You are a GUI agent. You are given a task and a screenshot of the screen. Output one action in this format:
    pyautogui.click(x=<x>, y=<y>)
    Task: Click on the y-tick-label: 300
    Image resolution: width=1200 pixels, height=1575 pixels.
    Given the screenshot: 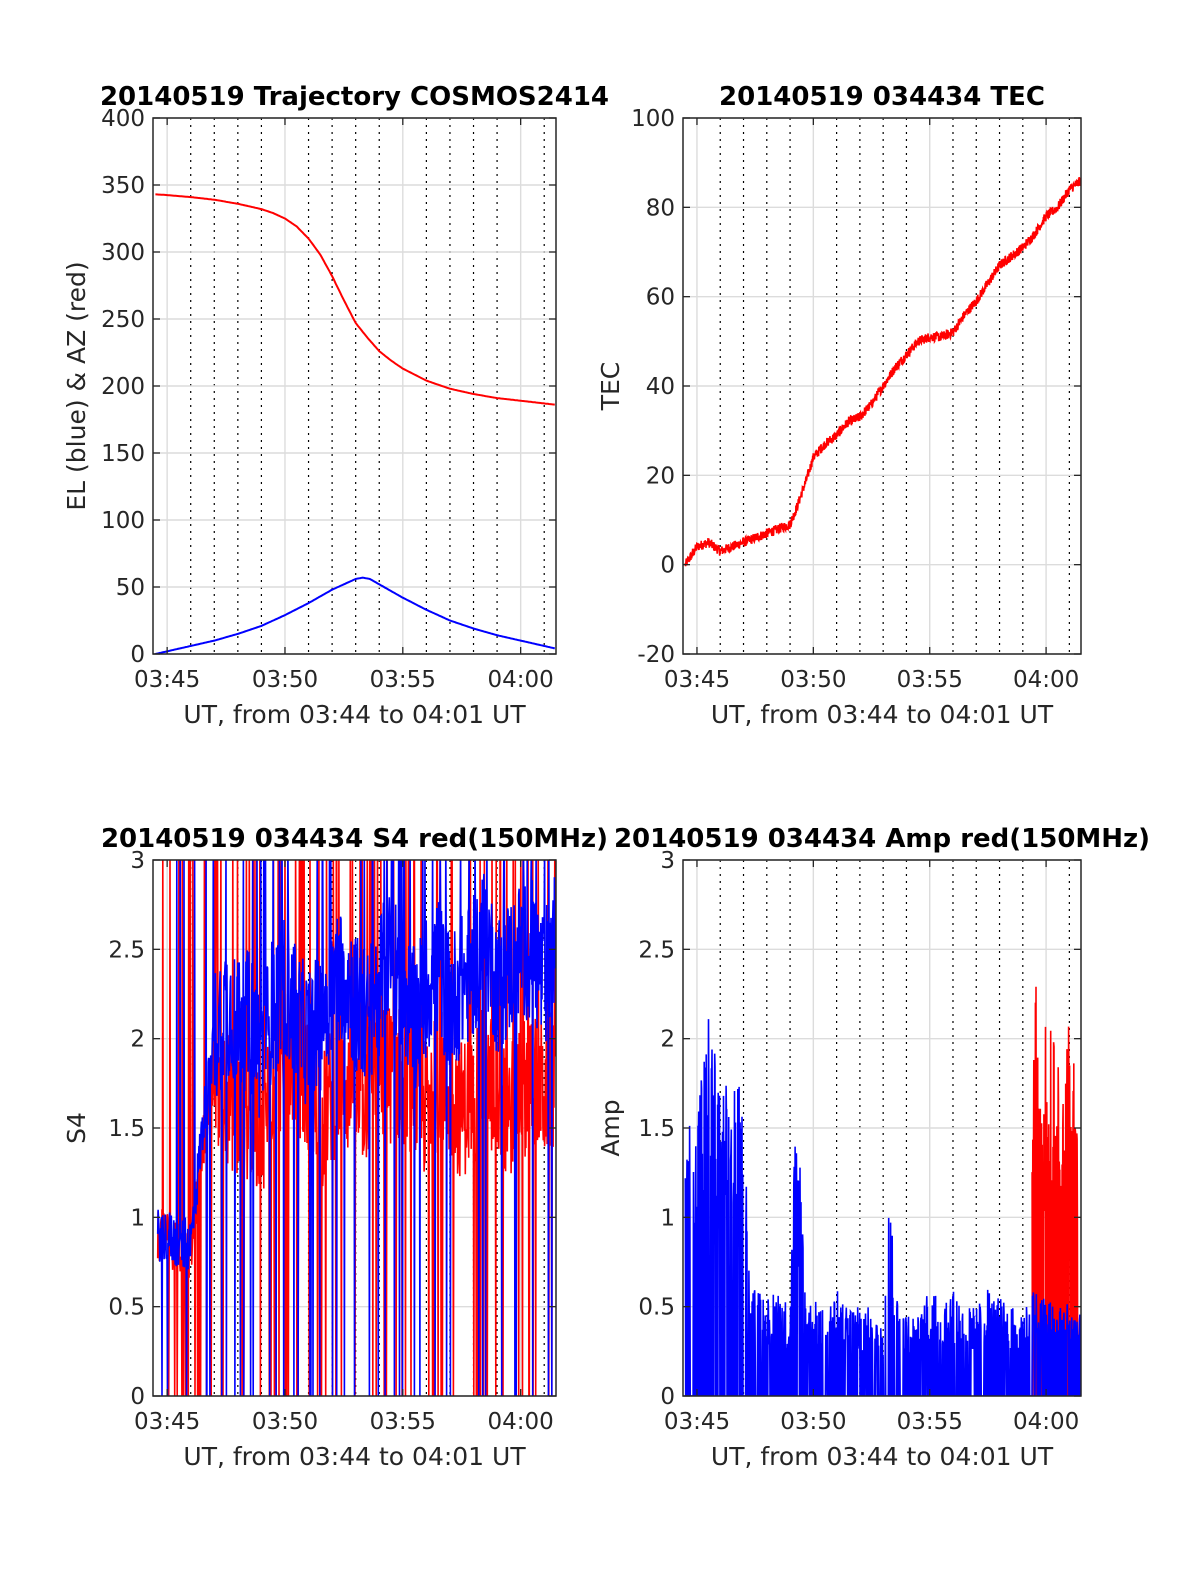 What is the action you would take?
    pyautogui.click(x=123, y=253)
    